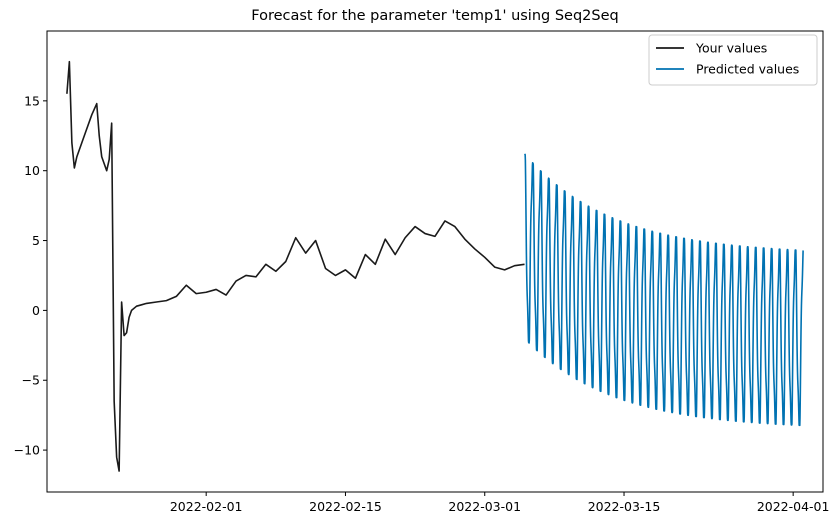 The image size is (834, 526). Describe the element at coordinates (793, 506) in the screenshot. I see `x-tick-label: 2022-04-01` at that location.